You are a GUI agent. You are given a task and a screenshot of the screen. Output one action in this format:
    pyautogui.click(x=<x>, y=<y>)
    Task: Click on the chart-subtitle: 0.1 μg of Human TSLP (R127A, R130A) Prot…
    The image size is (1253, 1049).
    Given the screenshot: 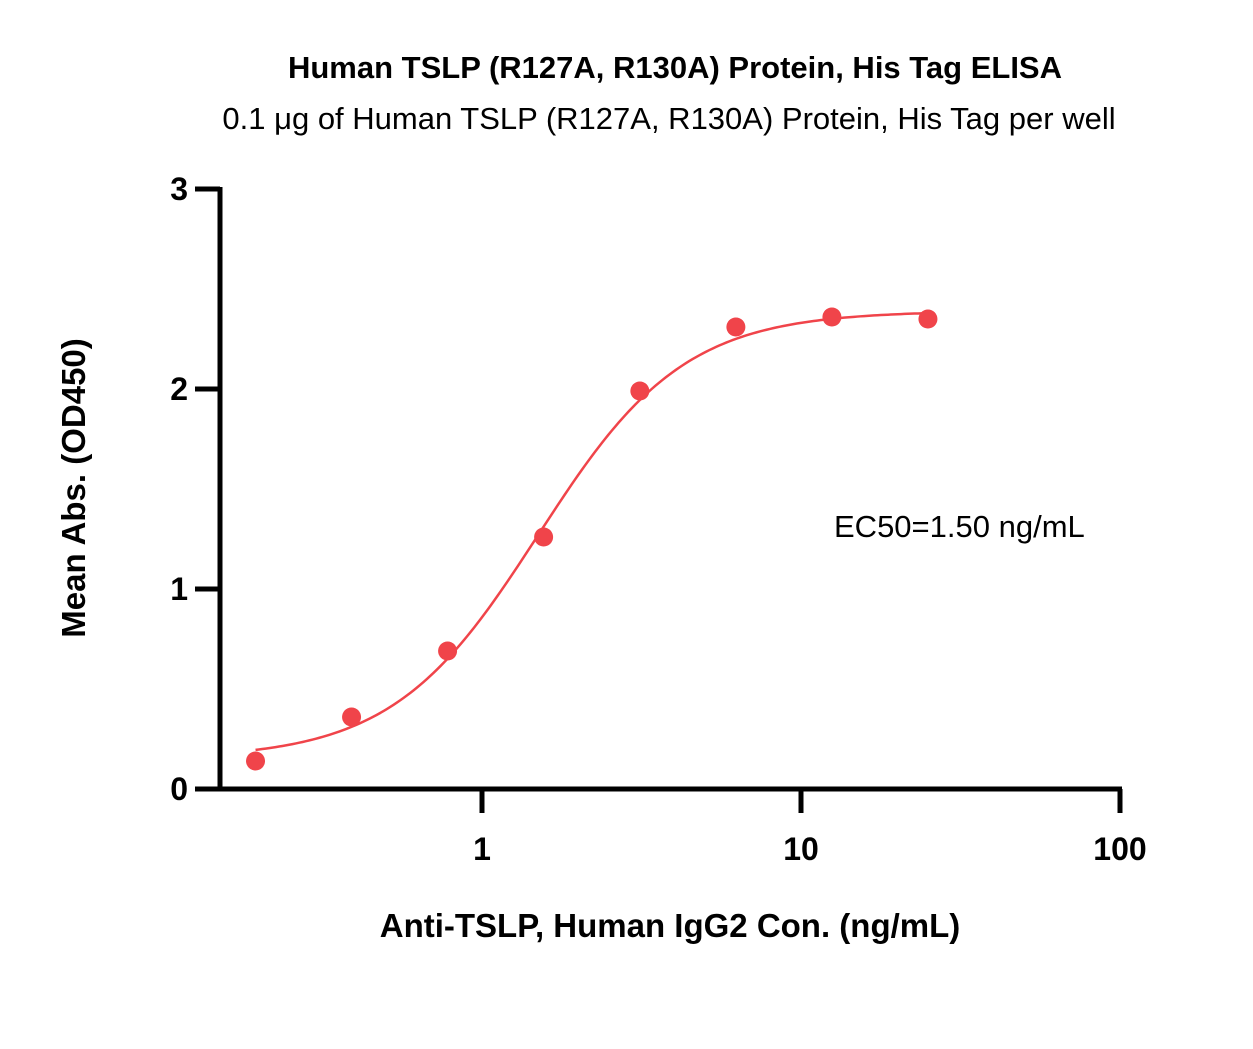 What is the action you would take?
    pyautogui.click(x=668, y=118)
    